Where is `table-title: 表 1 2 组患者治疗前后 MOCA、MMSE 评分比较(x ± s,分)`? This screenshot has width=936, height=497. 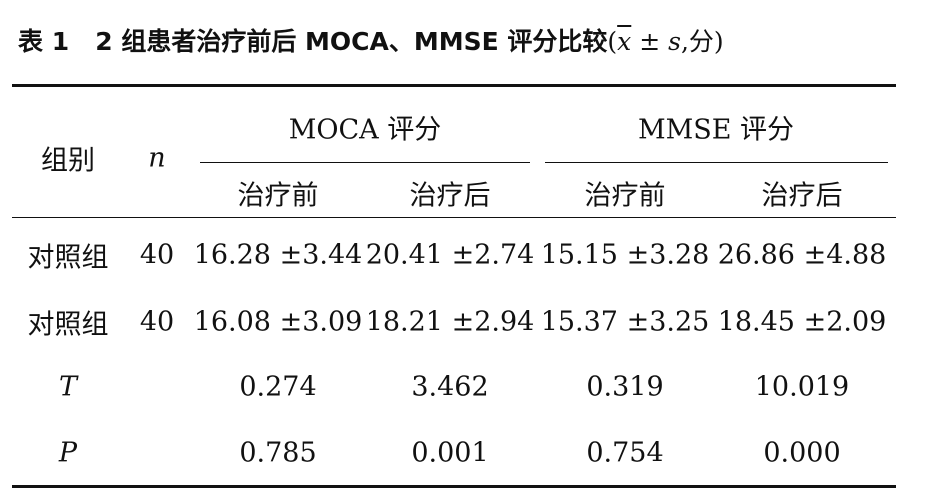 table-title: 表 1 2 组患者治疗前后 MOCA、MMSE 评分比较(x ± s,分) is located at coordinates (371, 40).